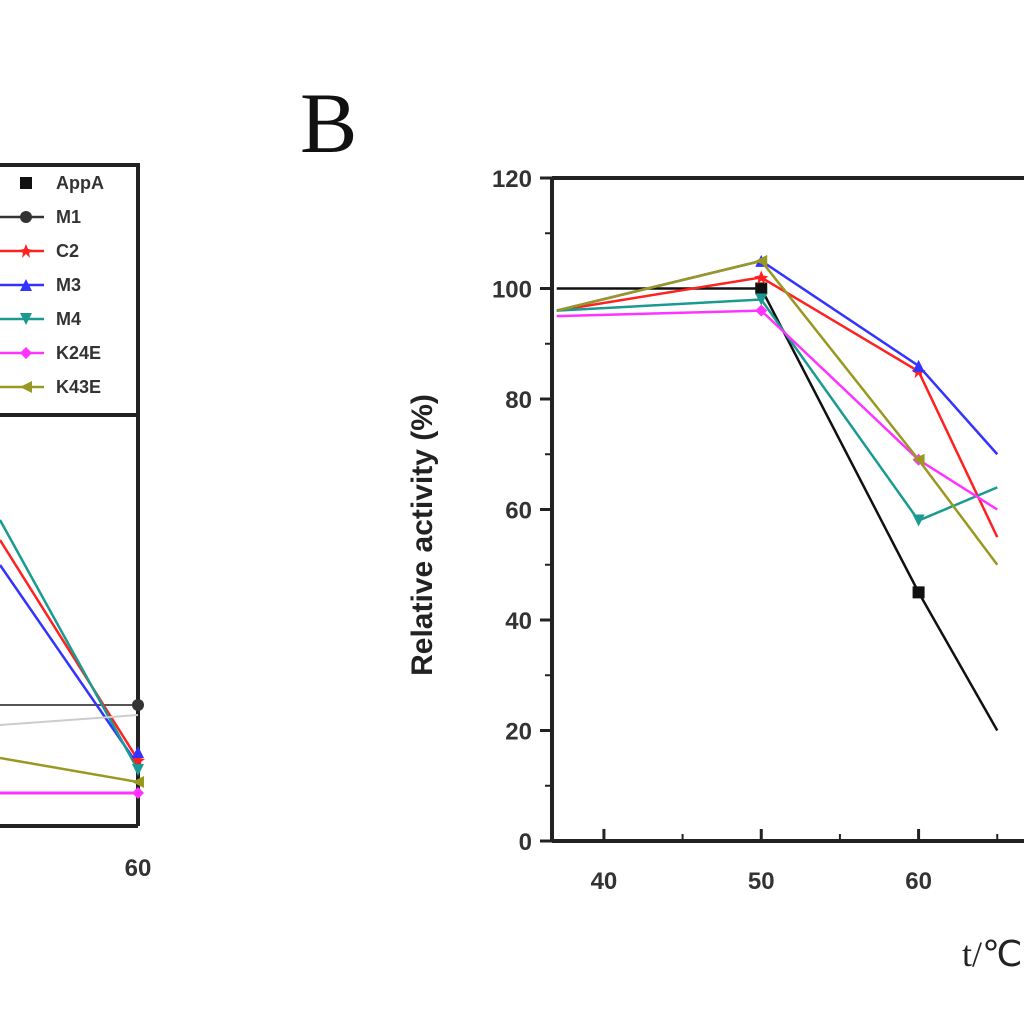 The width and height of the screenshot is (1024, 1024). I want to click on legend-item: K24E, so click(50, 353).